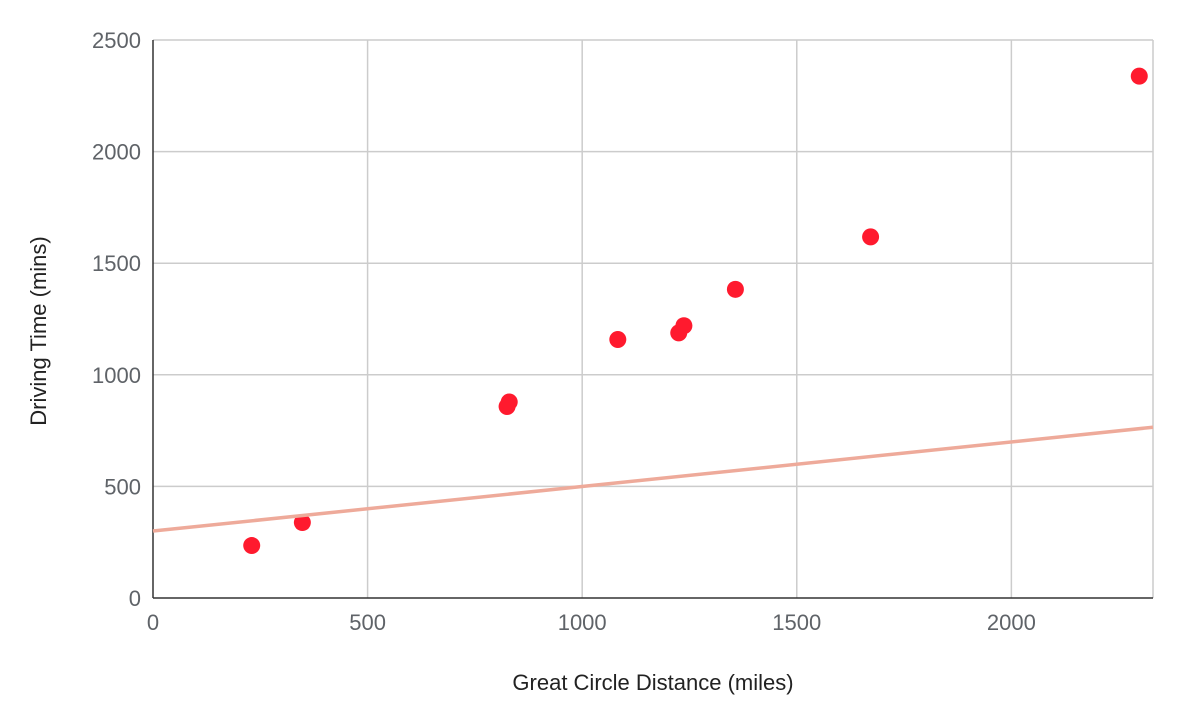 This screenshot has width=1184, height=718. Describe the element at coordinates (116, 40) in the screenshot. I see `y-tick-label: 2500` at that location.